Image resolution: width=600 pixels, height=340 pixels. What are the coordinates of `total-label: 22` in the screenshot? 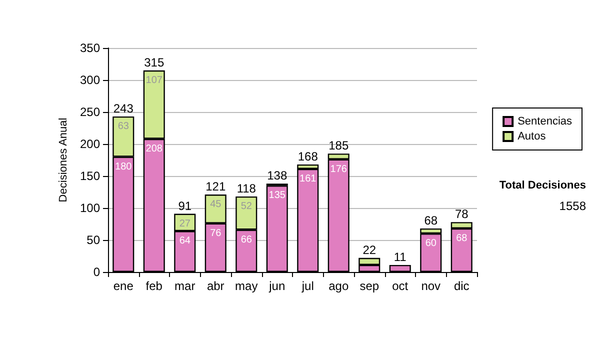 It's located at (369, 249).